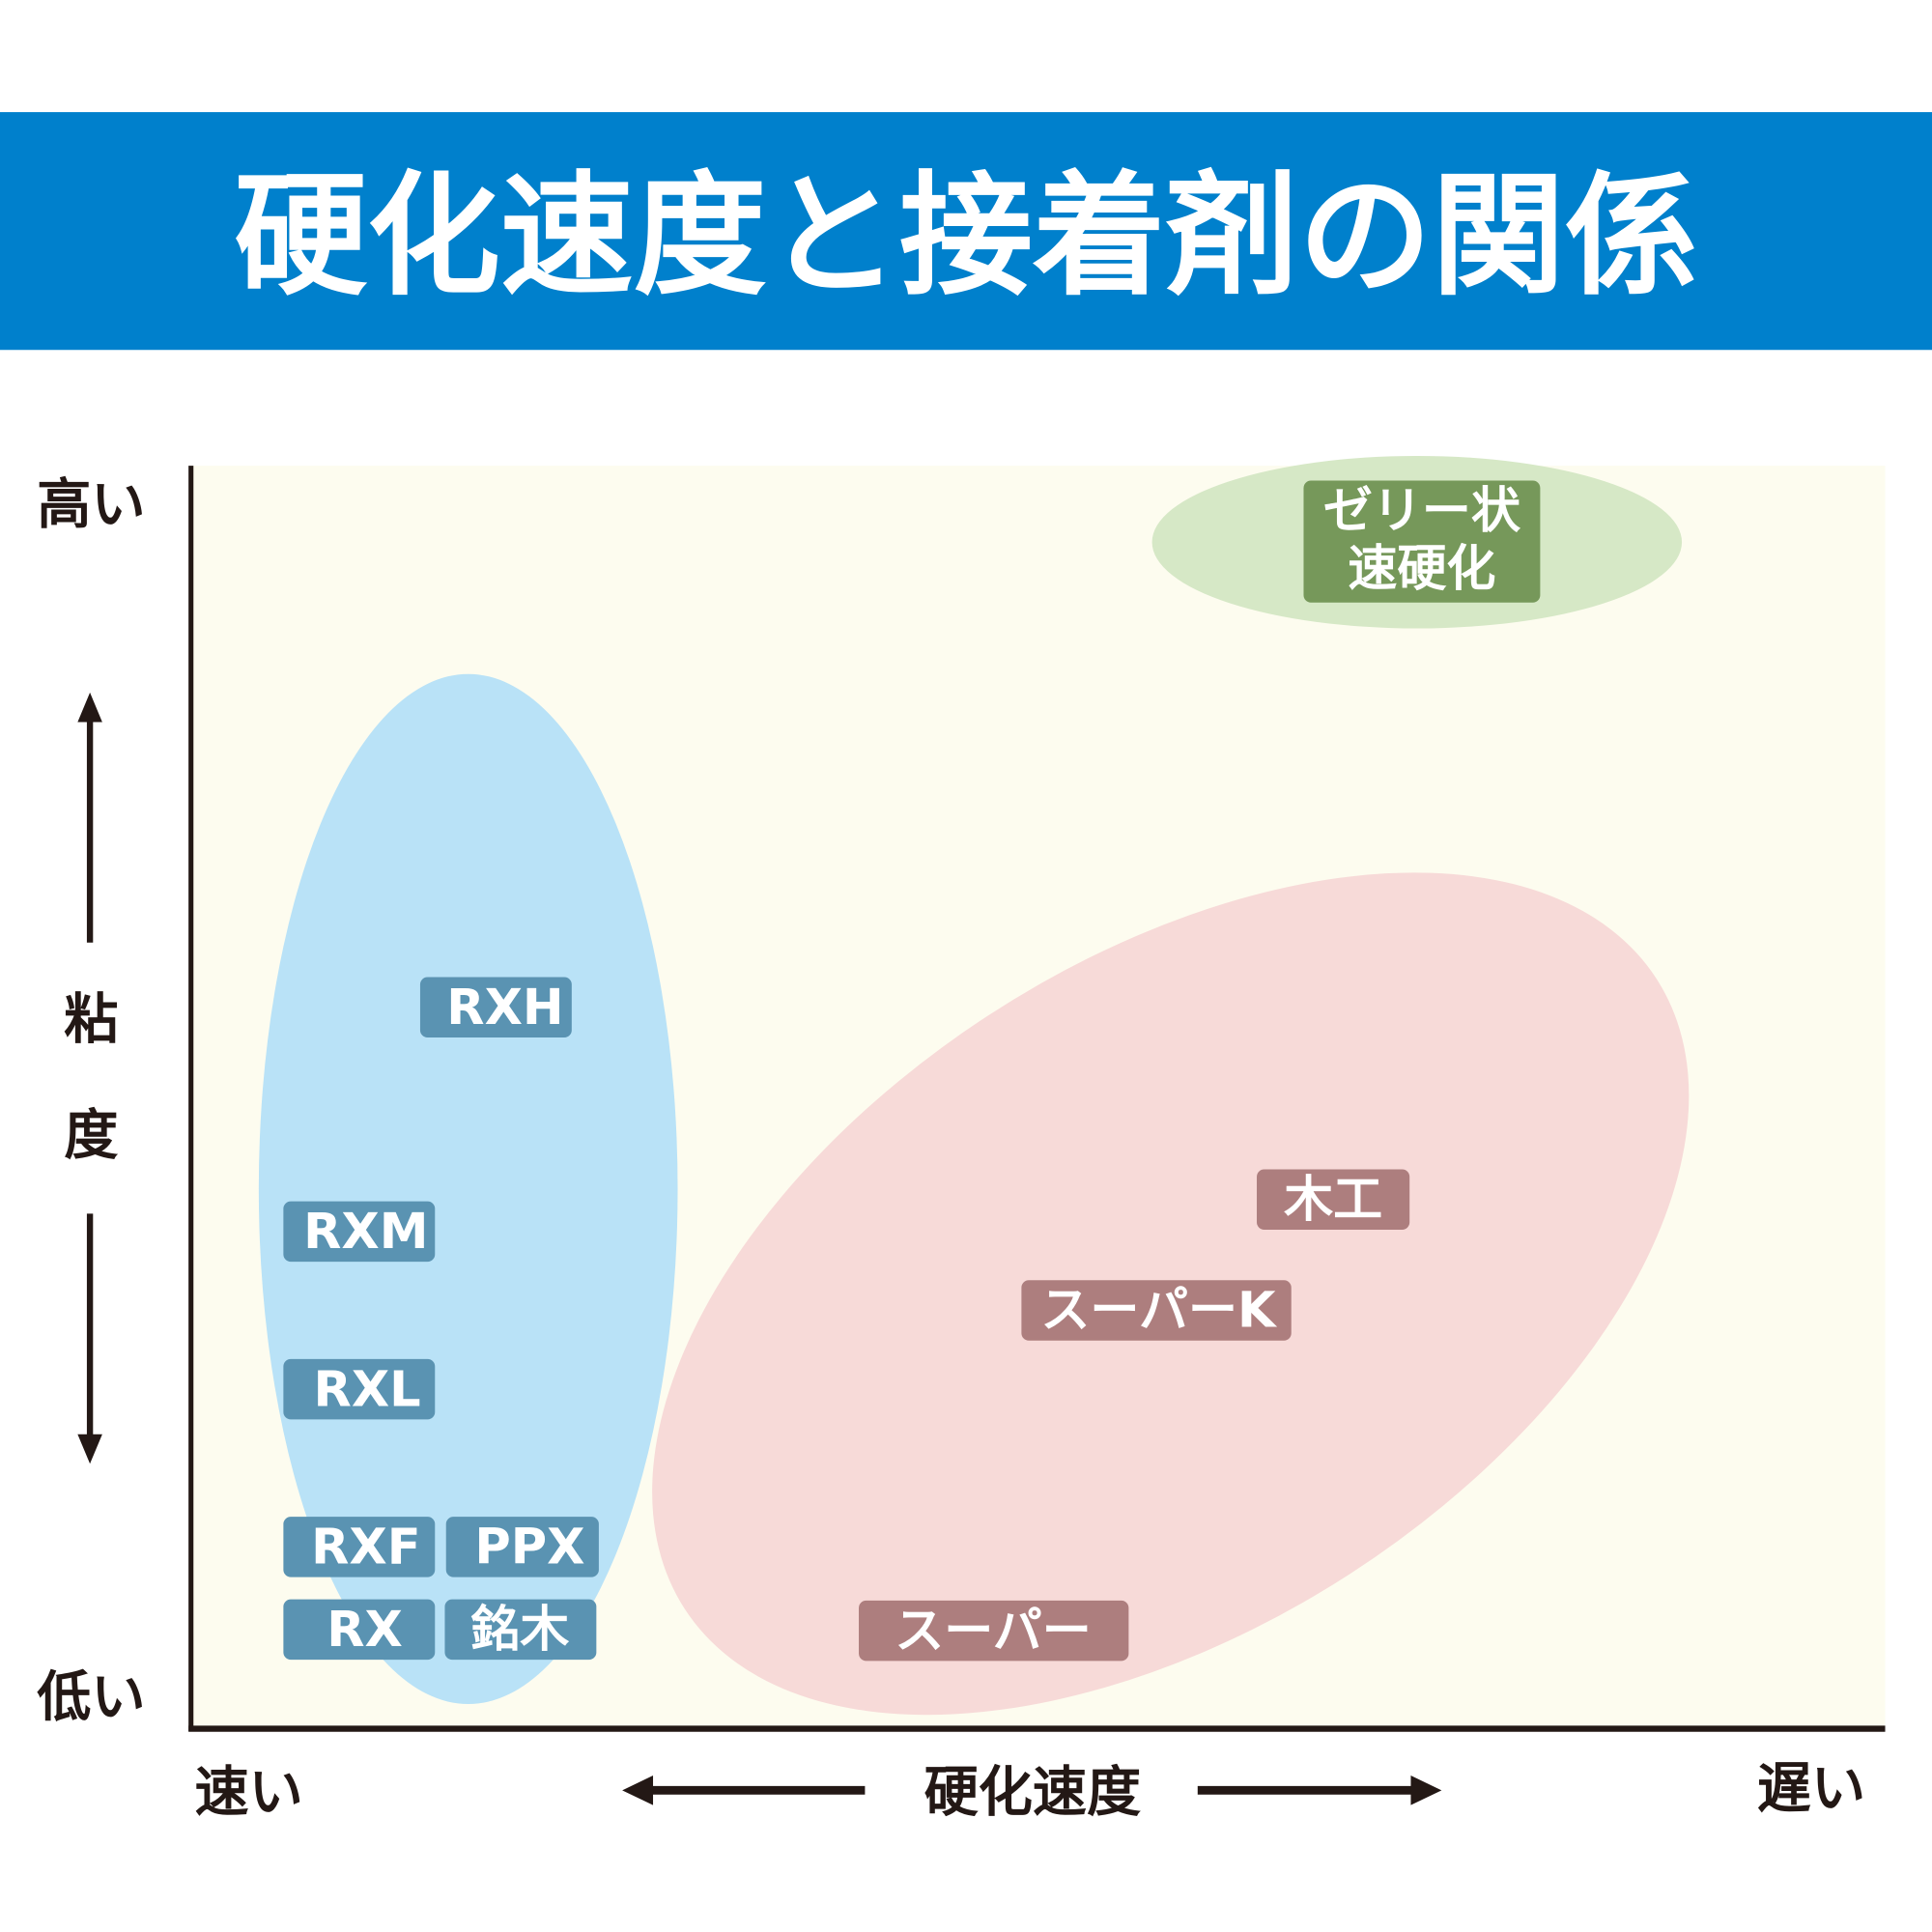 This screenshot has width=1932, height=1932. Describe the element at coordinates (89, 1338) in the screenshot. I see `arrow-down-icon` at that location.